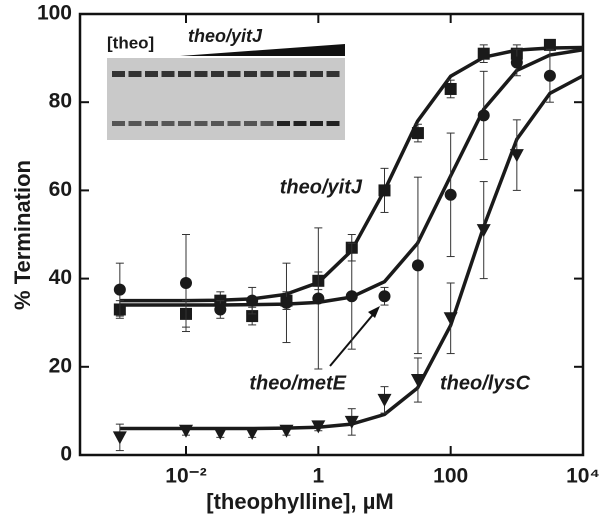 Image resolution: width=600 pixels, height=525 pixels. I want to click on gel-bands, so click(226, 98).